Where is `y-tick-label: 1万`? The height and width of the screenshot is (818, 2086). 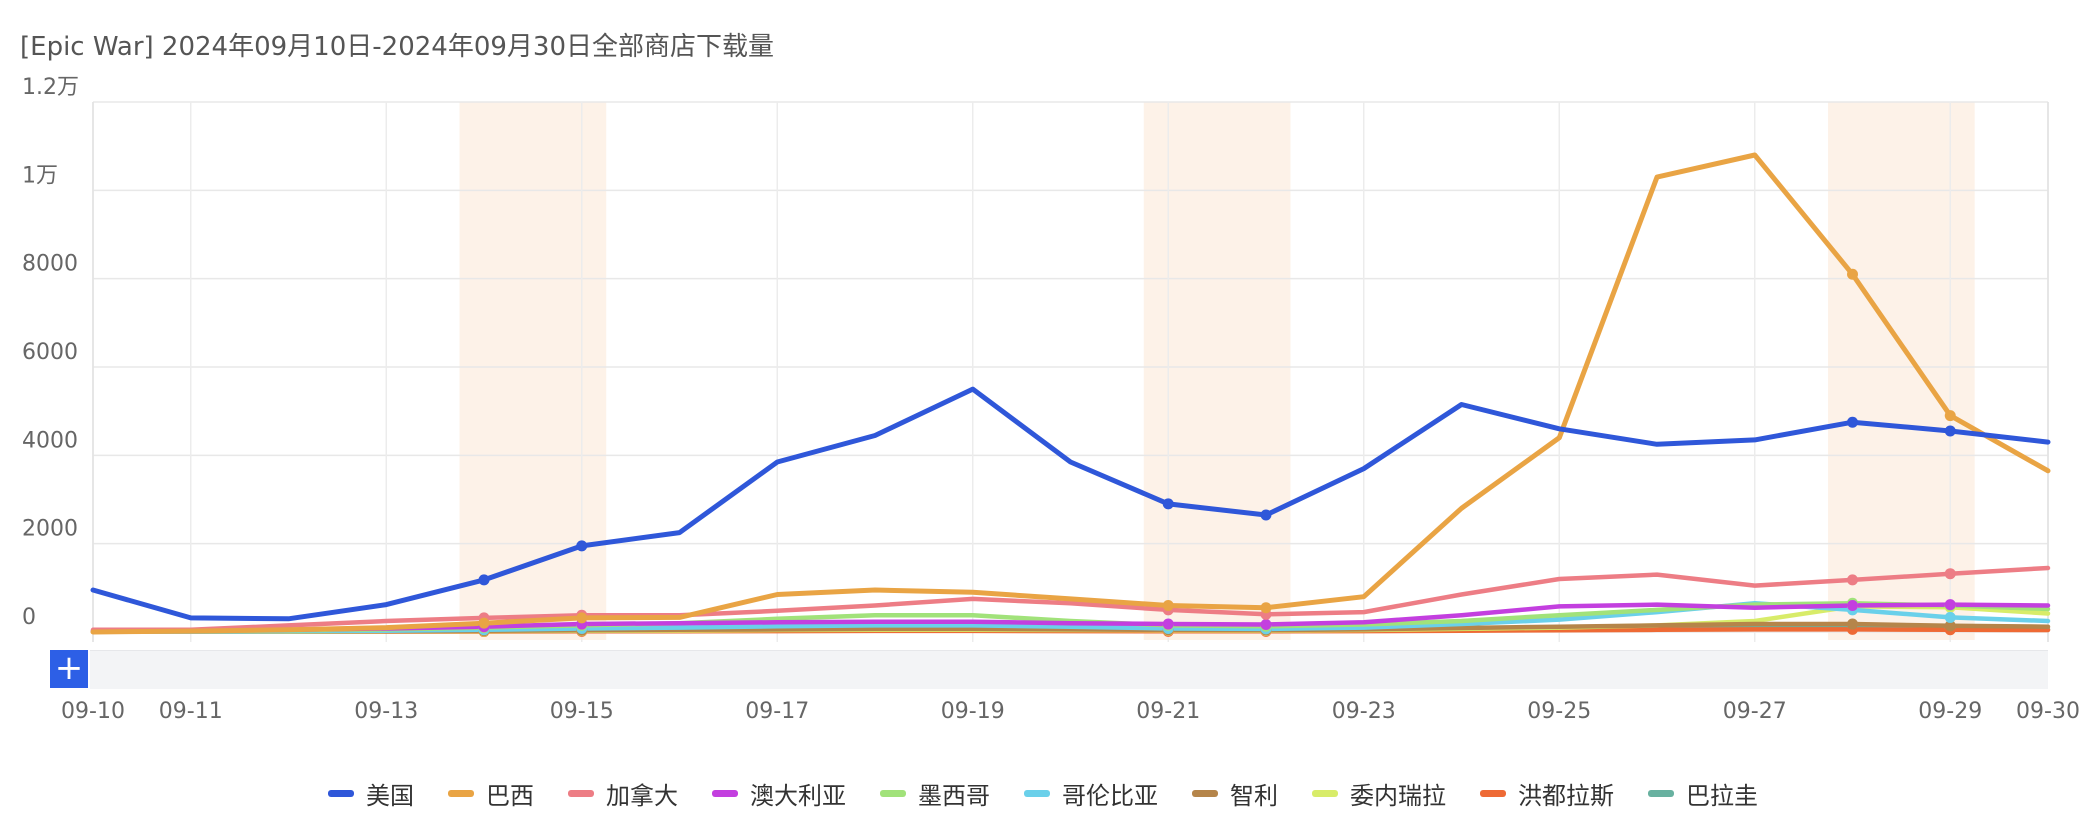 y-tick-label: 1万 is located at coordinates (40, 175).